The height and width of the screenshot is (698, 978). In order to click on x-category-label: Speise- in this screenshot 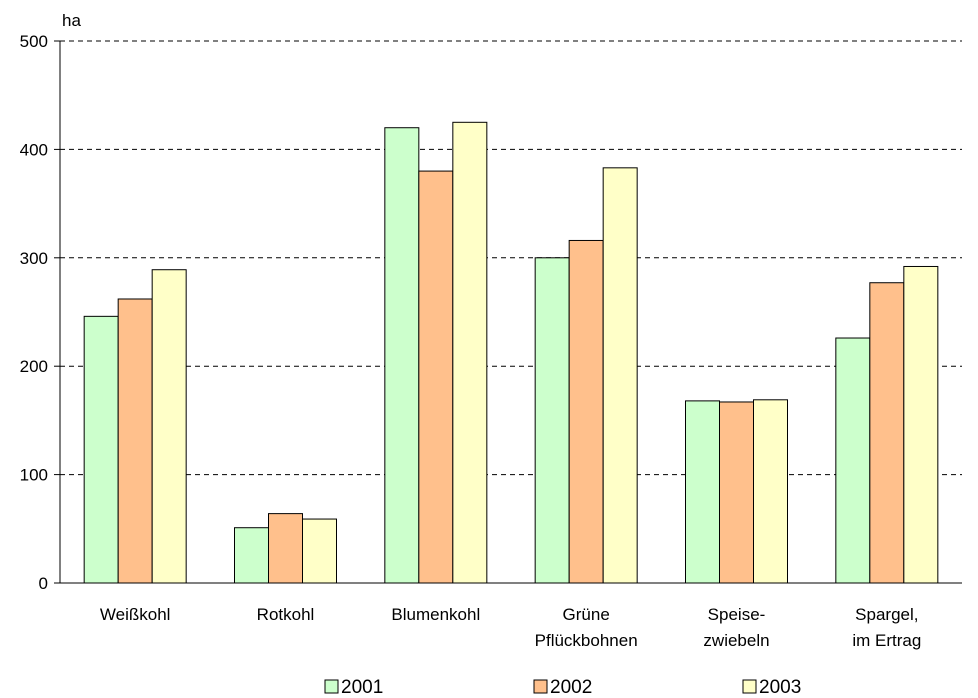, I will do `click(737, 614)`.